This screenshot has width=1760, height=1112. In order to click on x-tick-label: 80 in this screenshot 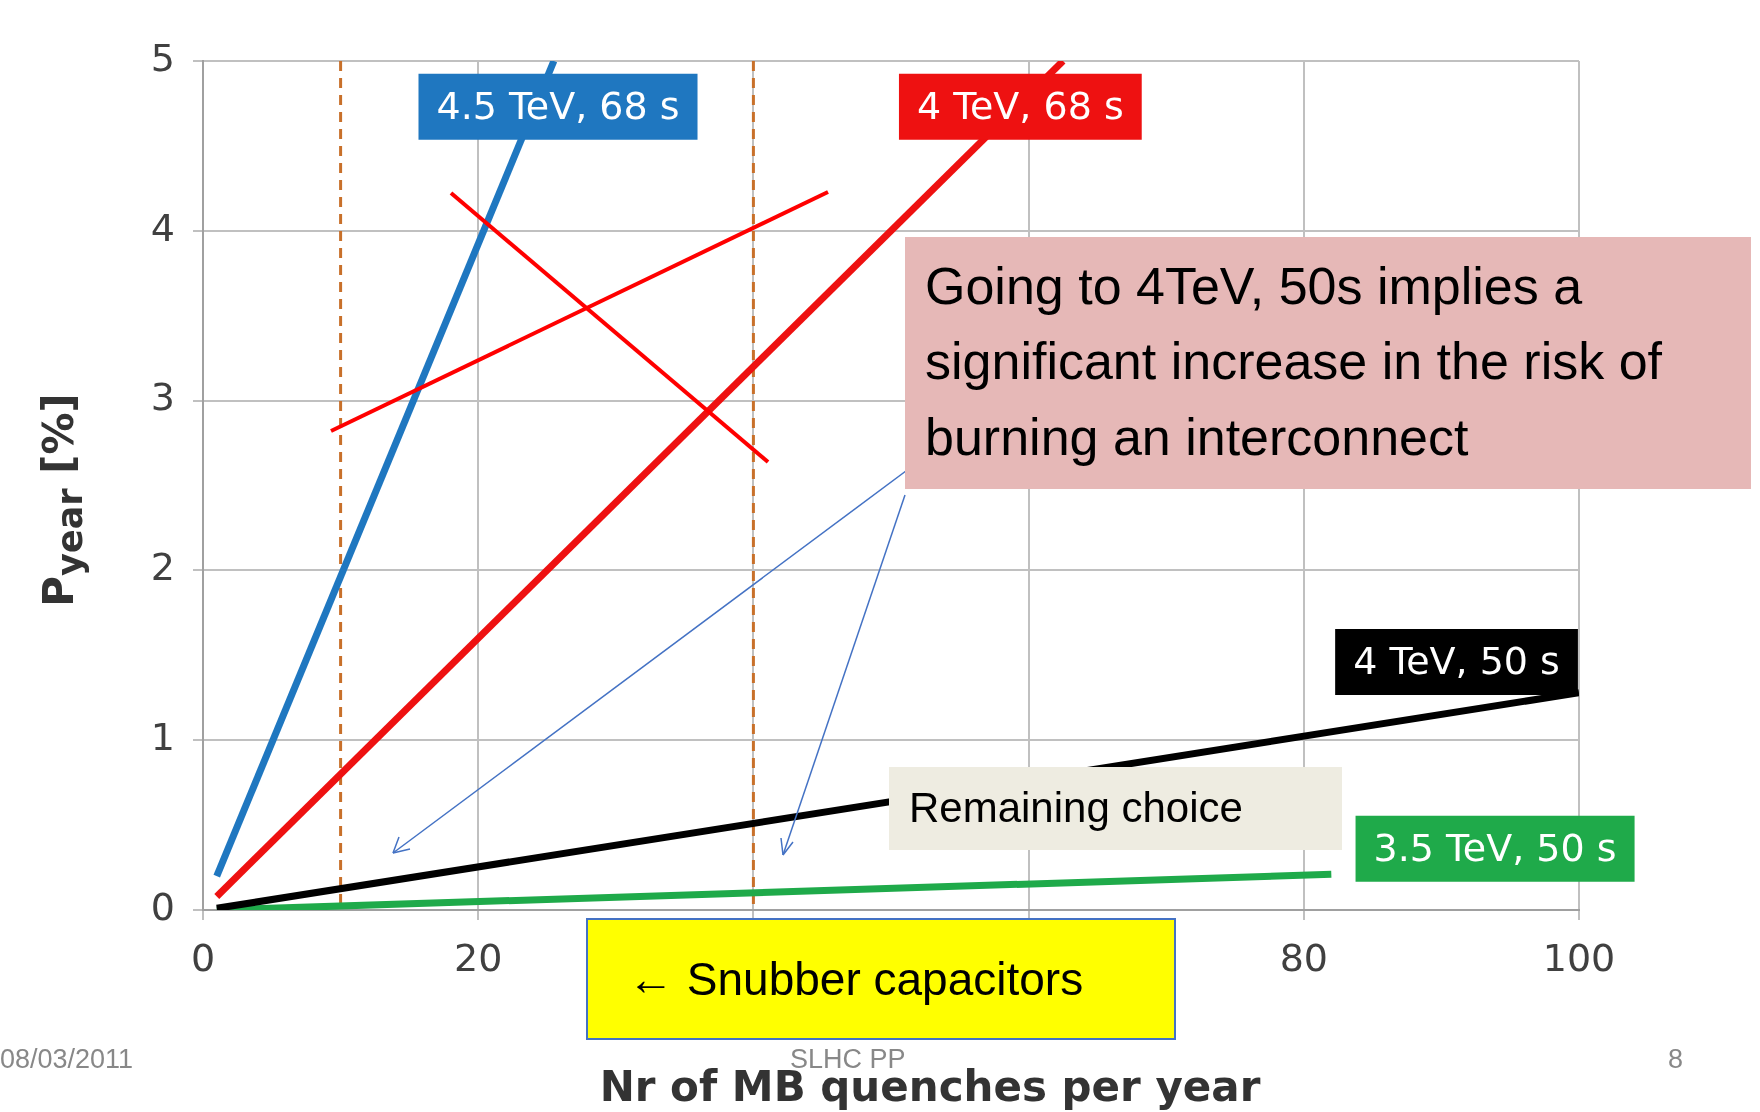, I will do `click(1303, 957)`.